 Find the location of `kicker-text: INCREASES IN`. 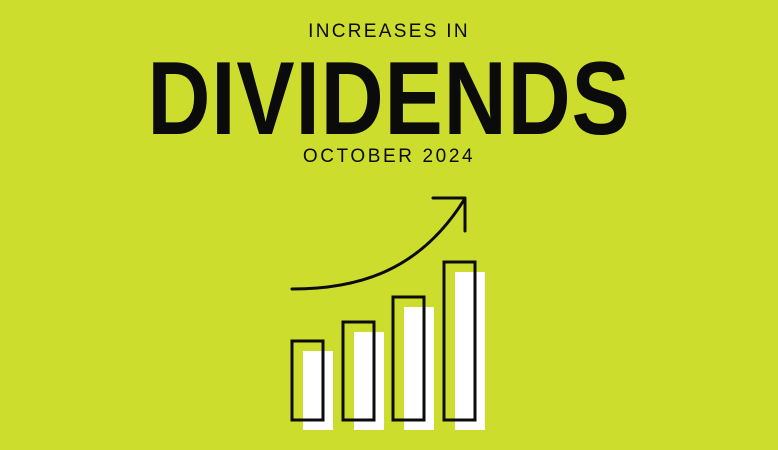

kicker-text: INCREASES IN is located at coordinates (389, 31).